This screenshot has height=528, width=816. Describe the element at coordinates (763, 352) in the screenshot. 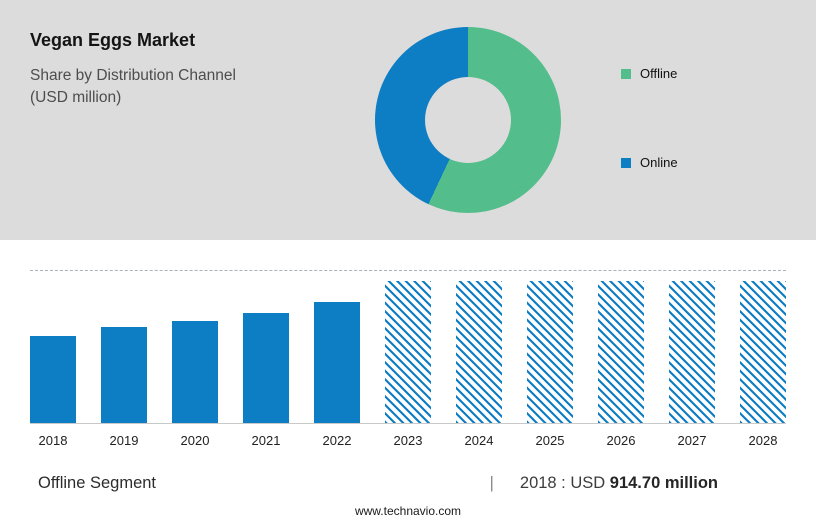

I see `bar-2028-forecast` at that location.